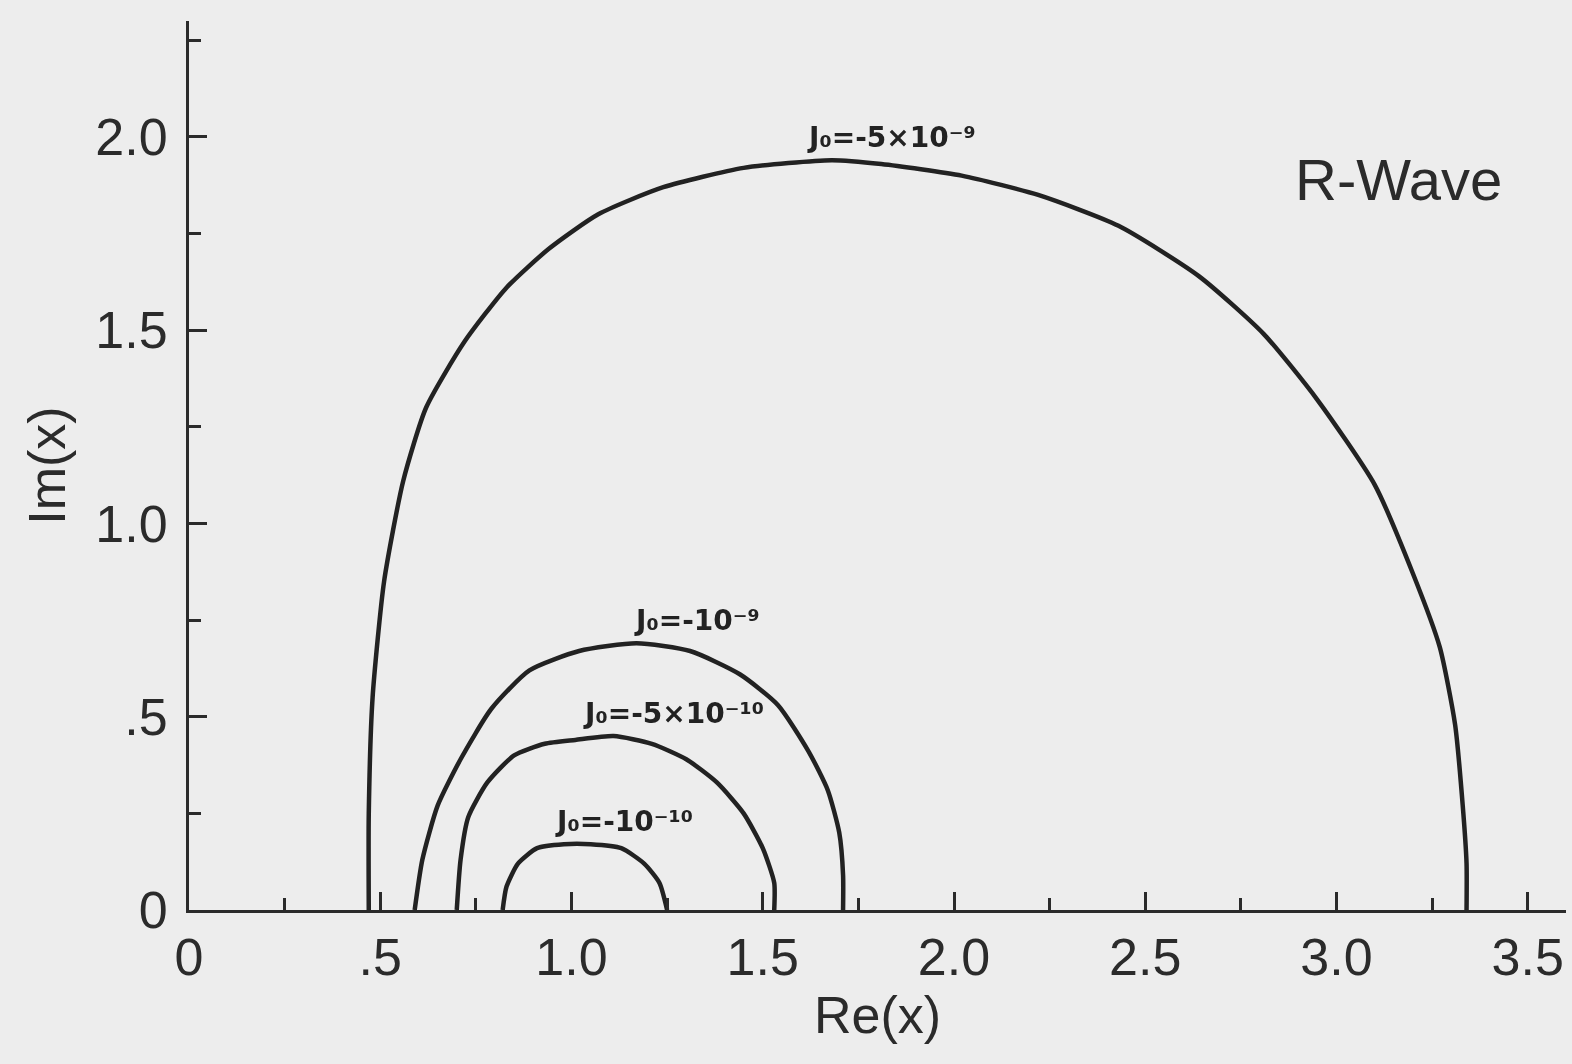 Image resolution: width=1572 pixels, height=1064 pixels. What do you see at coordinates (1399, 179) in the screenshot?
I see `annotation: R-Wave` at bounding box center [1399, 179].